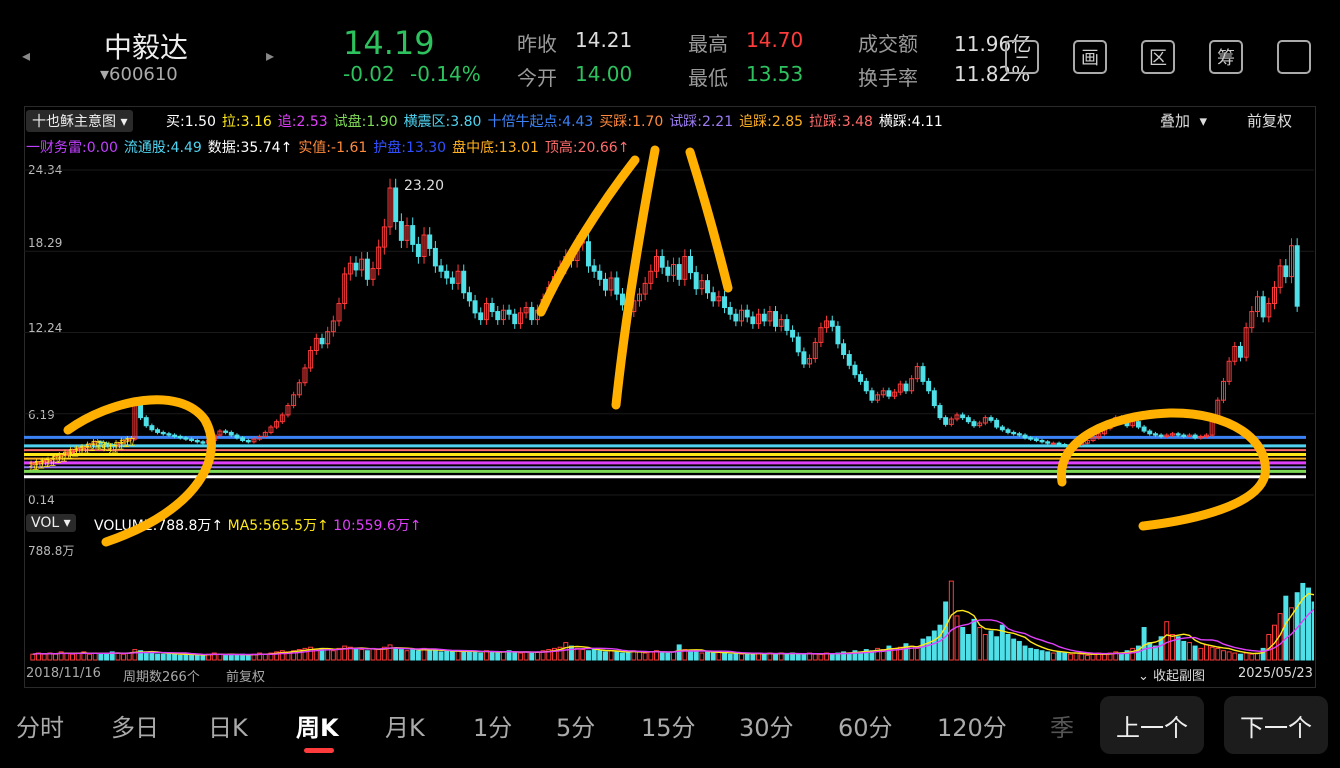 The height and width of the screenshot is (768, 1340). I want to click on chevron-down-icon: ▾, so click(65, 523).